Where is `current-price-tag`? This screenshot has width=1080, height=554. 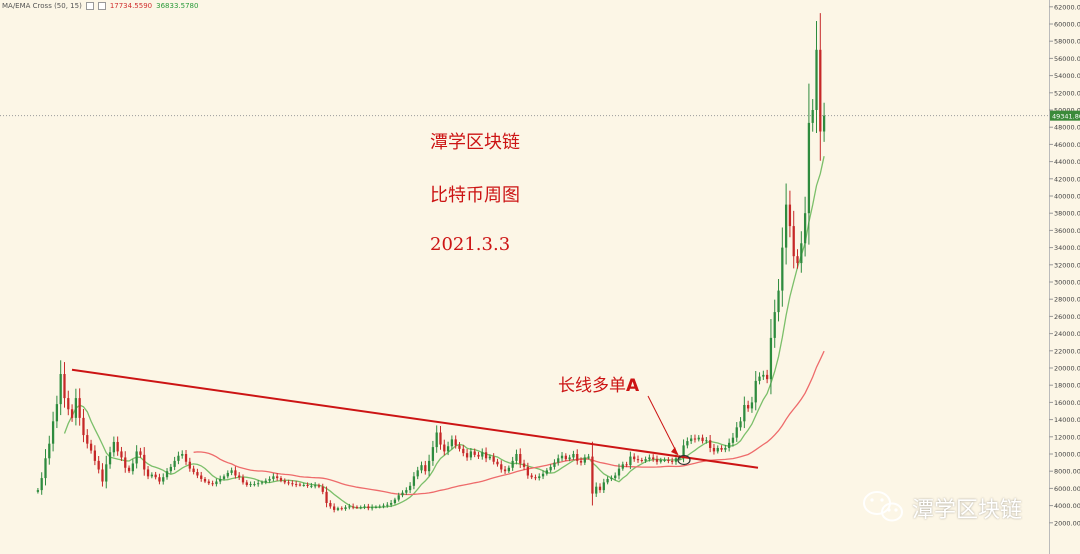
current-price-tag is located at coordinates (1065, 115).